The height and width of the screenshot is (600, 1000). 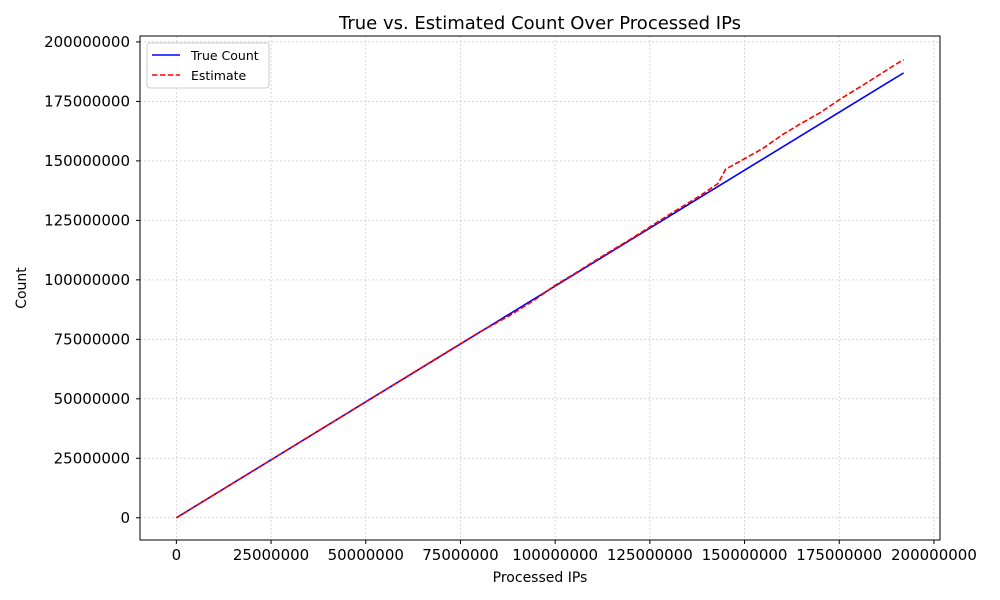 What do you see at coordinates (219, 75) in the screenshot?
I see `legend-label-estimate: Estimate` at bounding box center [219, 75].